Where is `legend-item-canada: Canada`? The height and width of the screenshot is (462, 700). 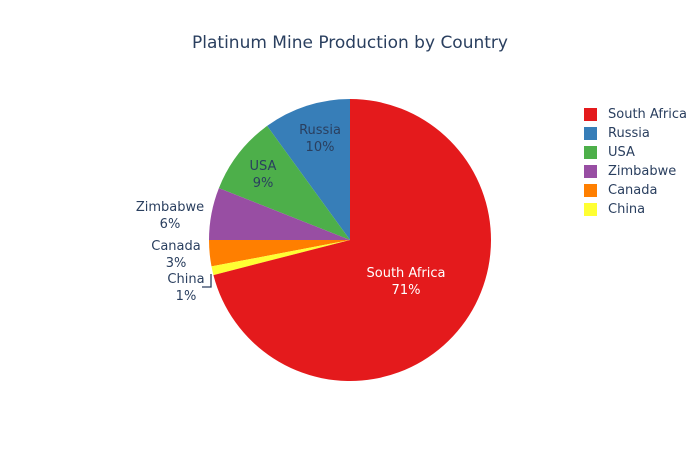
legend-item-canada: Canada is located at coordinates (635, 190).